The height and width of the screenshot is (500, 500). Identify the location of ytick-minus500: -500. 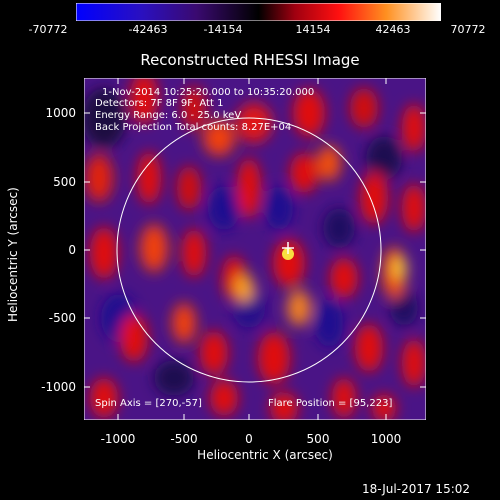
(62, 318).